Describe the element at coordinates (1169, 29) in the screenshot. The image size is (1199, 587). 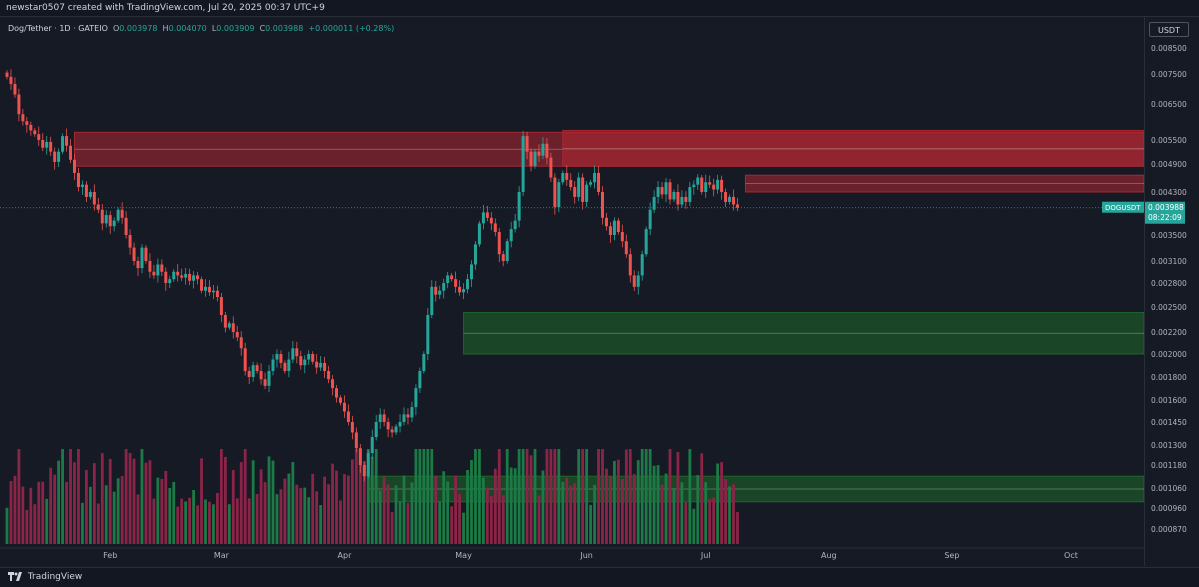
I see `currency-selector: USDT` at that location.